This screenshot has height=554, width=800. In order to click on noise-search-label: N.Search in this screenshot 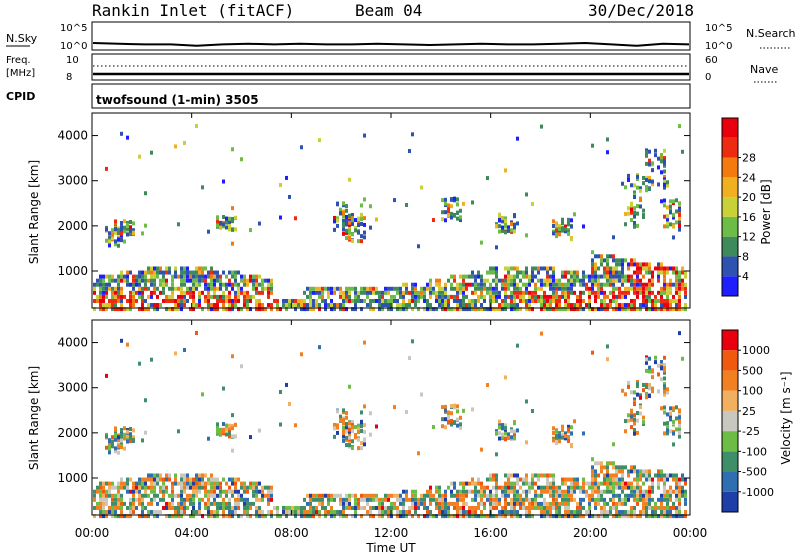, I will do `click(771, 33)`.